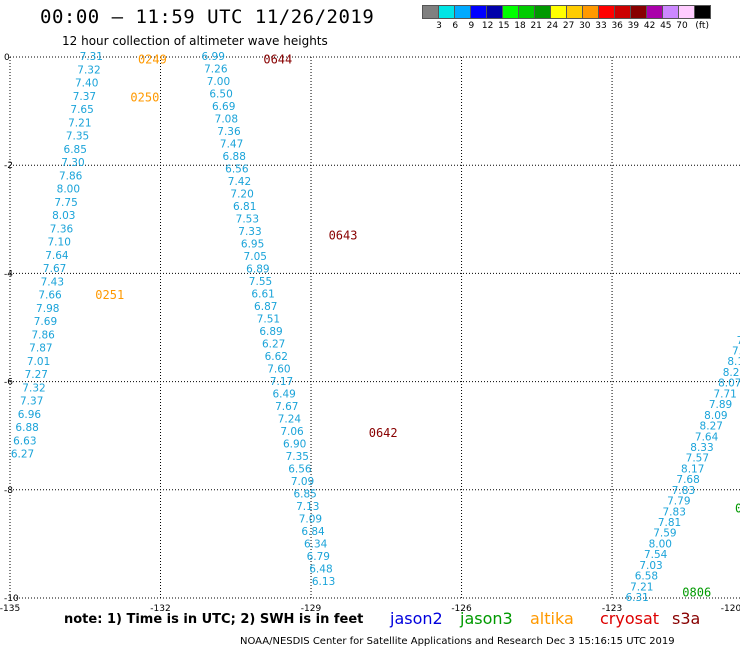 This screenshot has height=650, width=740. What do you see at coordinates (720, 405) in the screenshot?
I see `swh-value: 7.89` at bounding box center [720, 405].